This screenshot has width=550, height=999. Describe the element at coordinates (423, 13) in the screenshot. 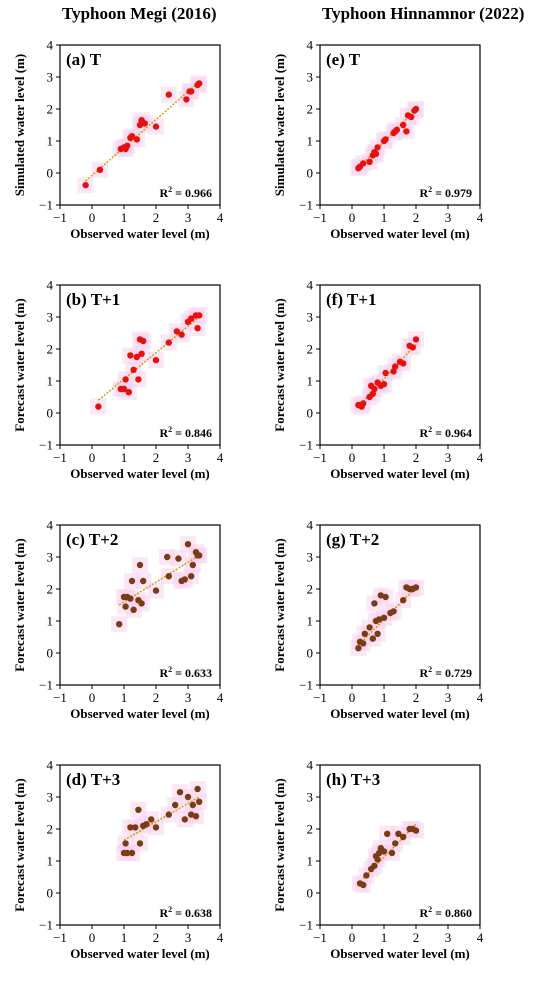

I see `column-title-hinnamnor: Typhoon Hinnamnor (2022)` at that location.